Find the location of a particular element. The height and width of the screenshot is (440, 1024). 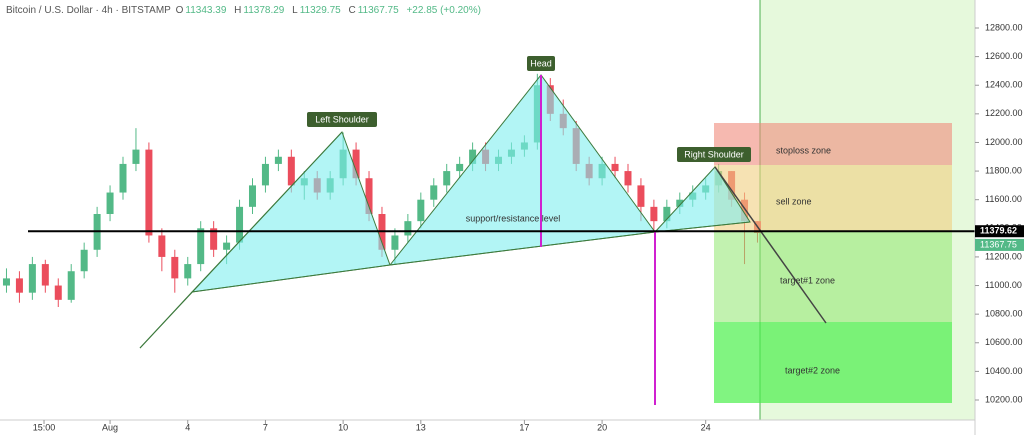

level-price-box is located at coordinates (999, 231).